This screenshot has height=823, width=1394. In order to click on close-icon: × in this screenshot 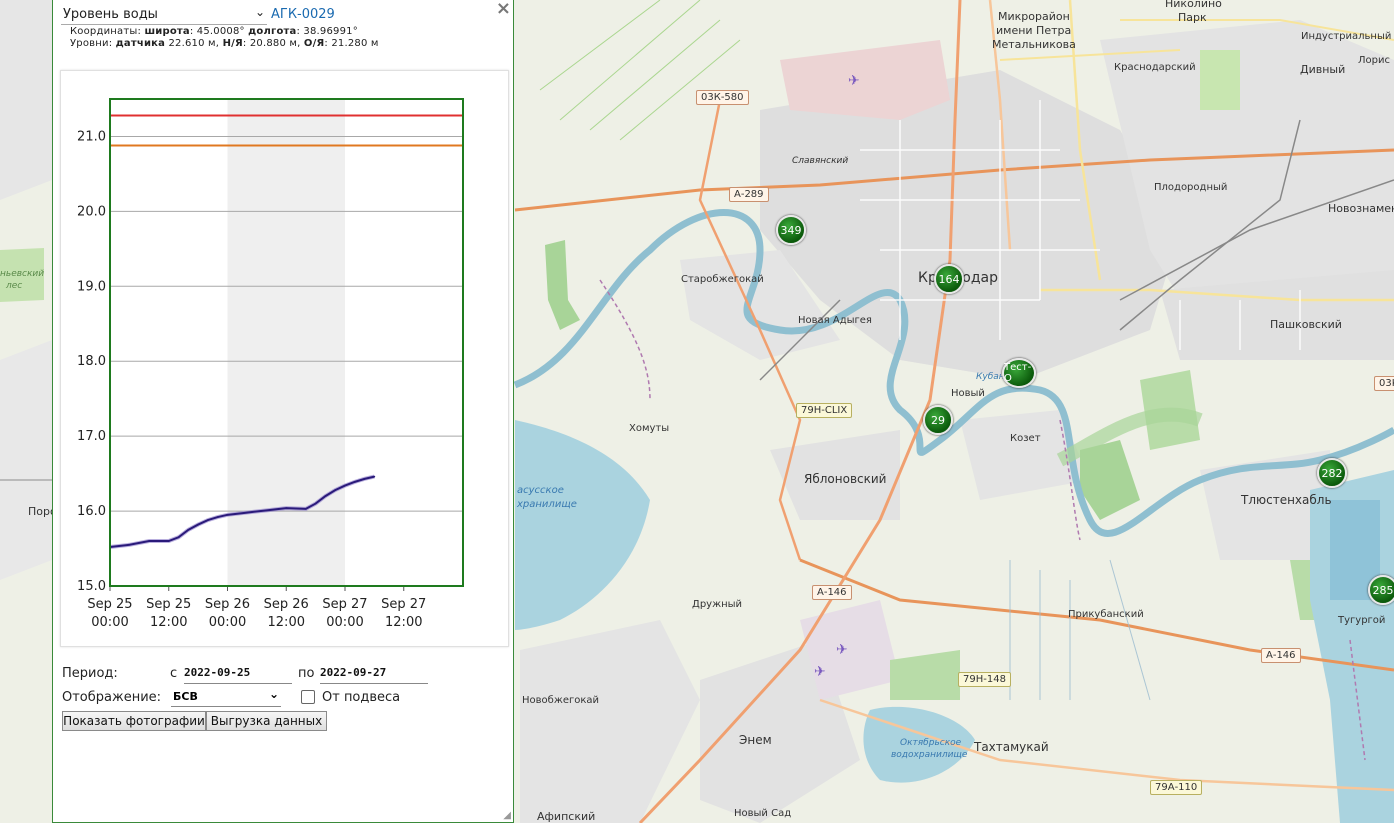, I will do `click(503, 9)`.